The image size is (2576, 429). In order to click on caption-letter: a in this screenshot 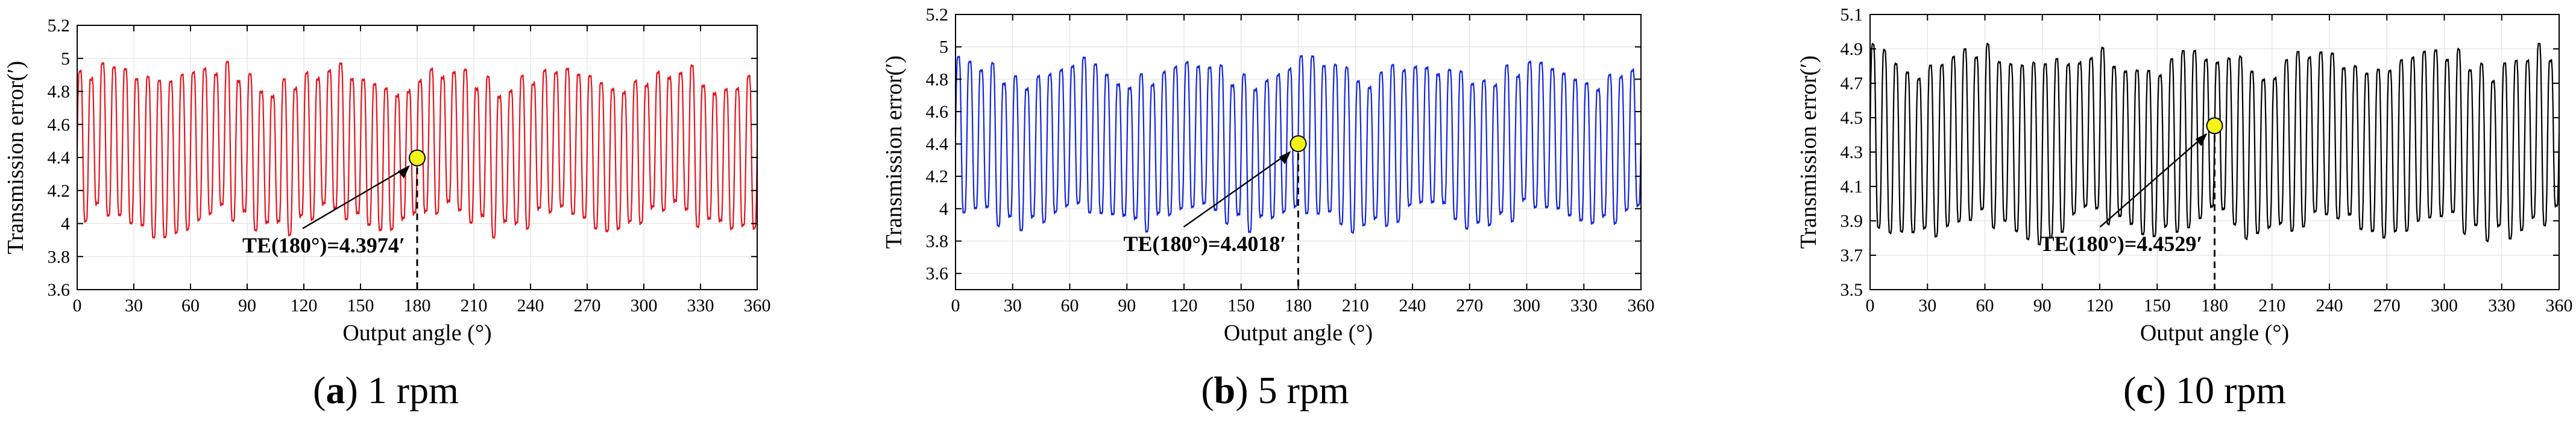, I will do `click(335, 390)`.